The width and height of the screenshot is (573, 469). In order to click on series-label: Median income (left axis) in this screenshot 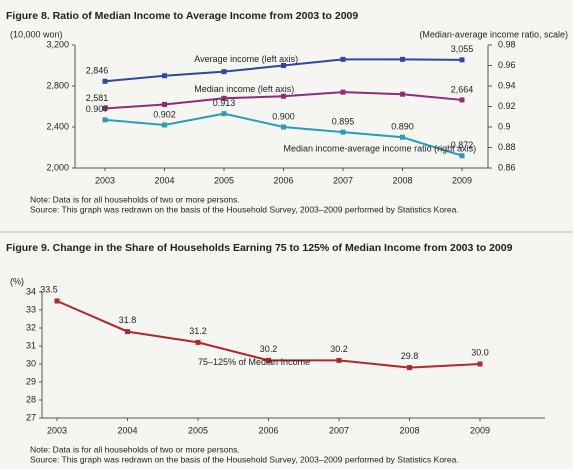, I will do `click(244, 89)`.